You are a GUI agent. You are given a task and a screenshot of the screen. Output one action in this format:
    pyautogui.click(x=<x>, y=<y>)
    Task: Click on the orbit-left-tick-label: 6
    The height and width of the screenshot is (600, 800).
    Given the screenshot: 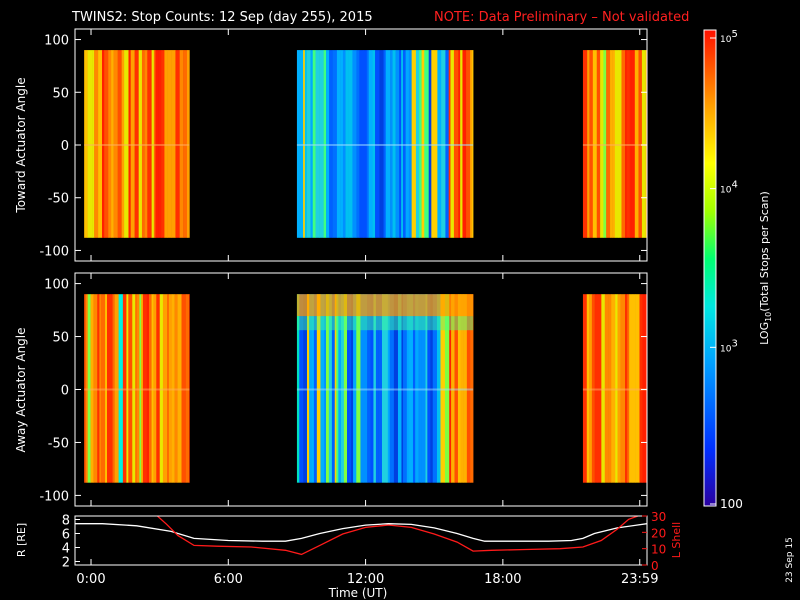 What is the action you would take?
    pyautogui.click(x=66, y=535)
    